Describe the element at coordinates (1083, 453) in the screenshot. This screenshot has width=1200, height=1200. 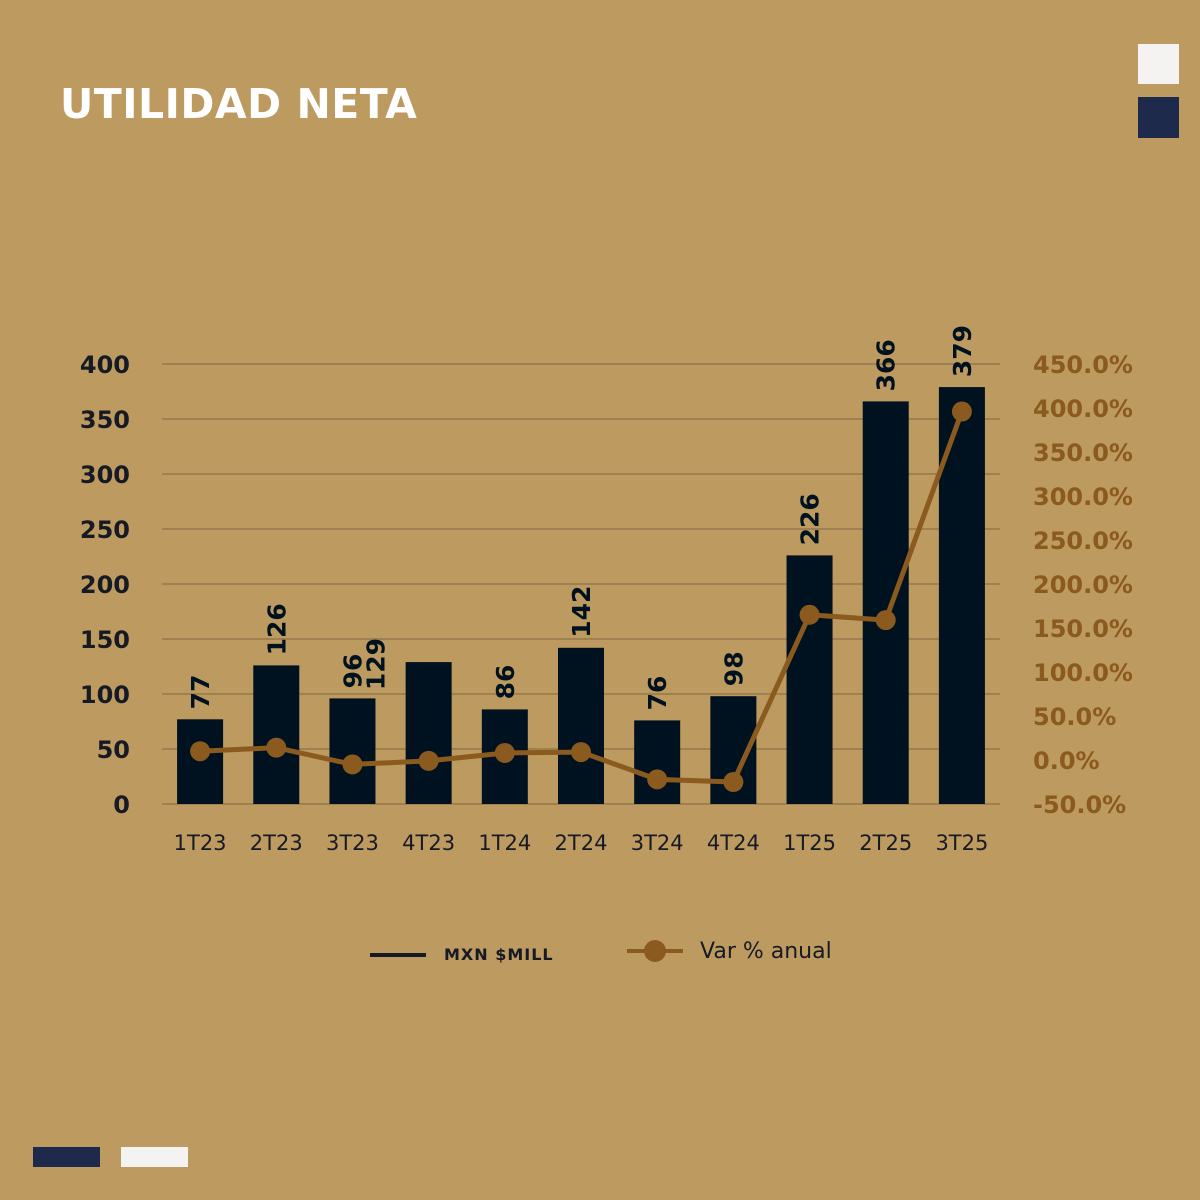
I see `y-right-tick-label: 350.0%` at that location.